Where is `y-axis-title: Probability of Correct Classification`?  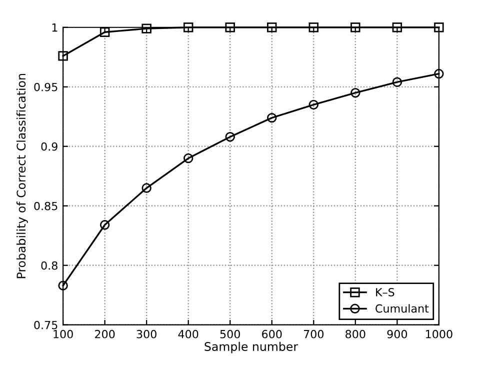 y-axis-title: Probability of Correct Classification is located at coordinates (22, 176).